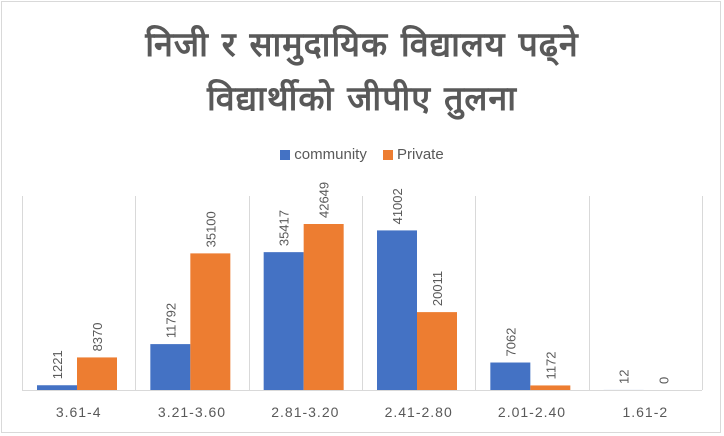 The height and width of the screenshot is (436, 724). Describe the element at coordinates (285, 155) in the screenshot. I see `legend-swatch-community` at that location.